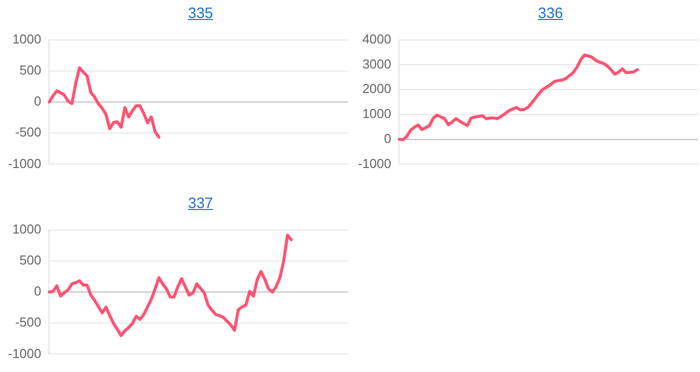 This screenshot has height=372, width=700. What do you see at coordinates (377, 88) in the screenshot?
I see `y-tick-label: 2000` at bounding box center [377, 88].